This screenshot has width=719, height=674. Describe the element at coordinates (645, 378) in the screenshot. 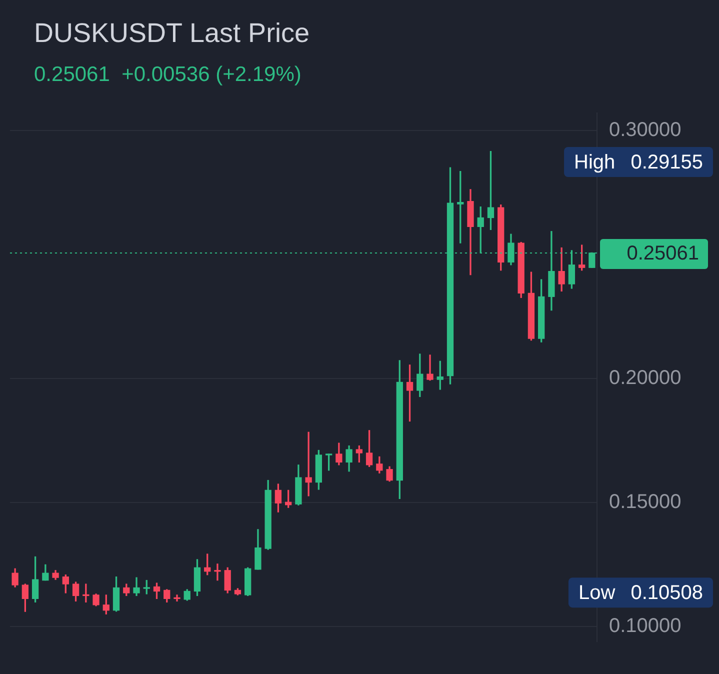

I see `y-tick-label: 0.20000` at that location.